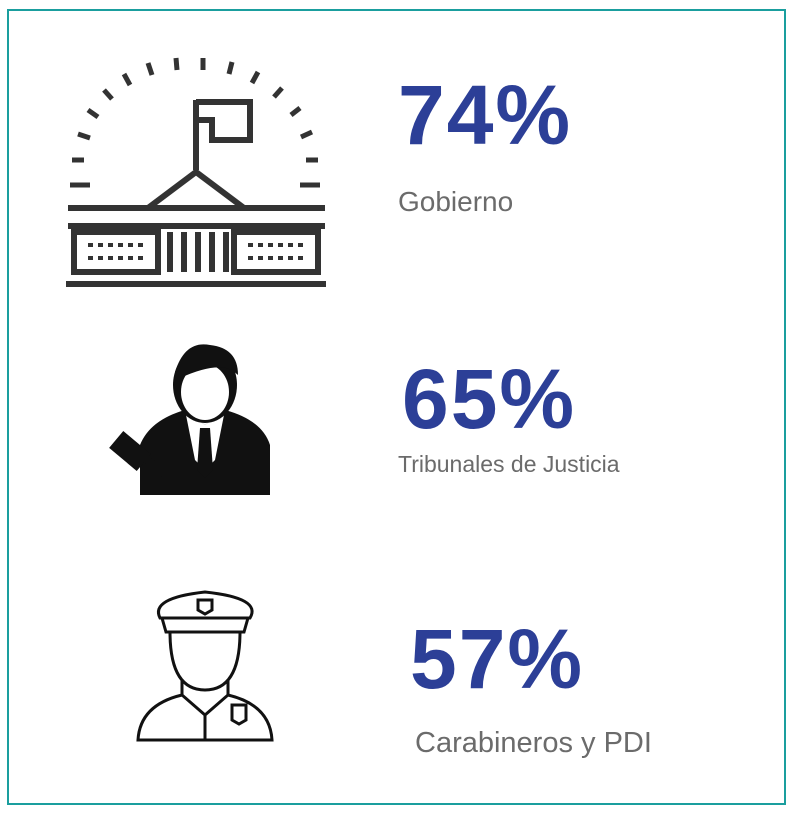  Describe the element at coordinates (189, 419) in the screenshot. I see `judge-icon` at that location.